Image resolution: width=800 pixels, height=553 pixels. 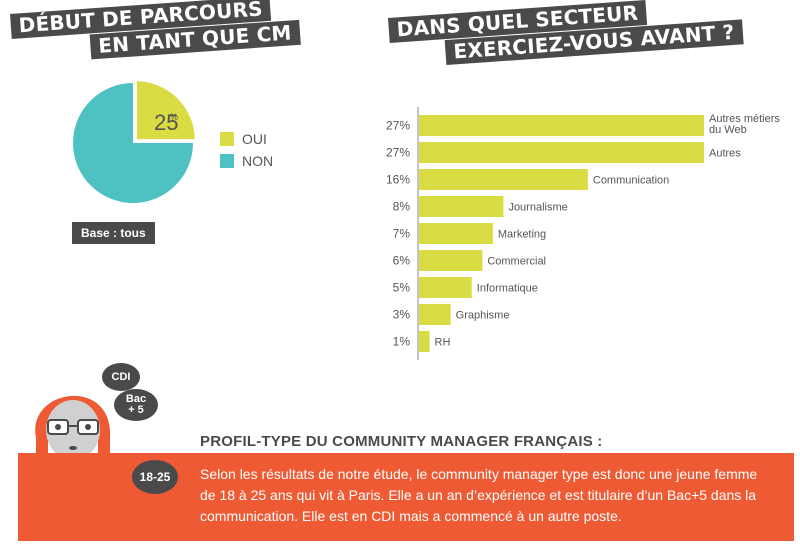 I want to click on pie-chart: 25 %, so click(x=135, y=141).